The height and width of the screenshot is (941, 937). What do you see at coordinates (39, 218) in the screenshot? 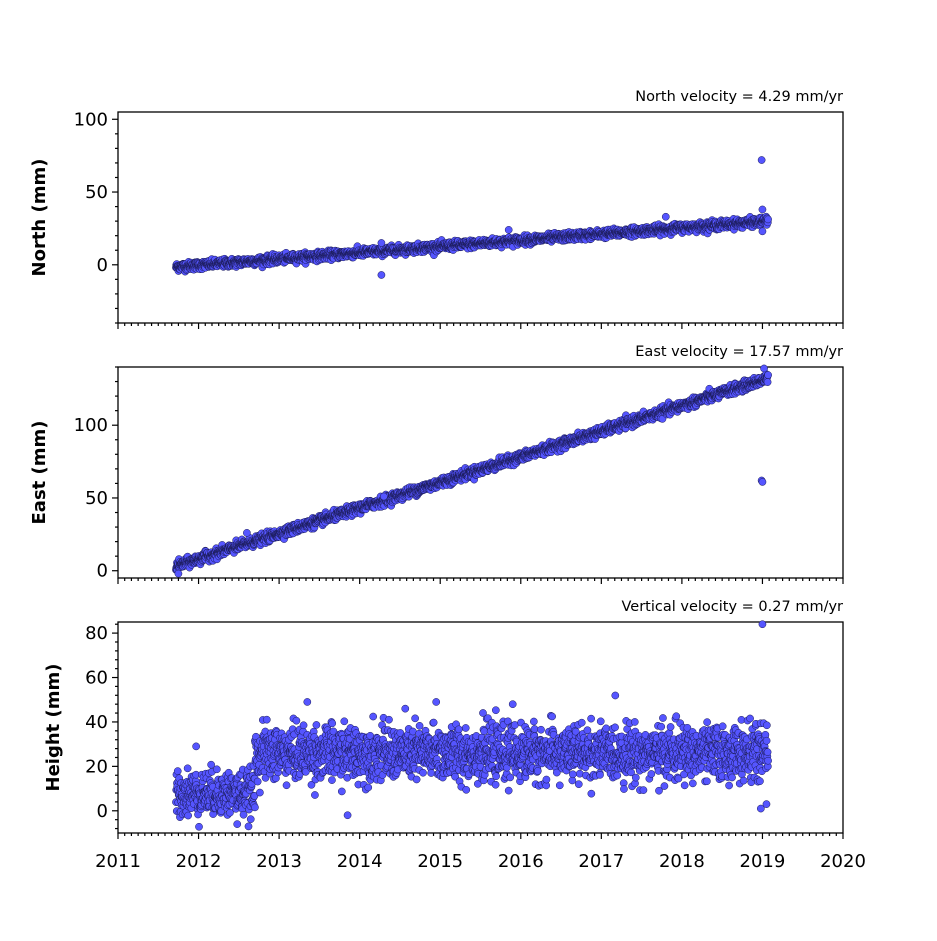
I see `y-axis-label: North (mm)` at bounding box center [39, 218].